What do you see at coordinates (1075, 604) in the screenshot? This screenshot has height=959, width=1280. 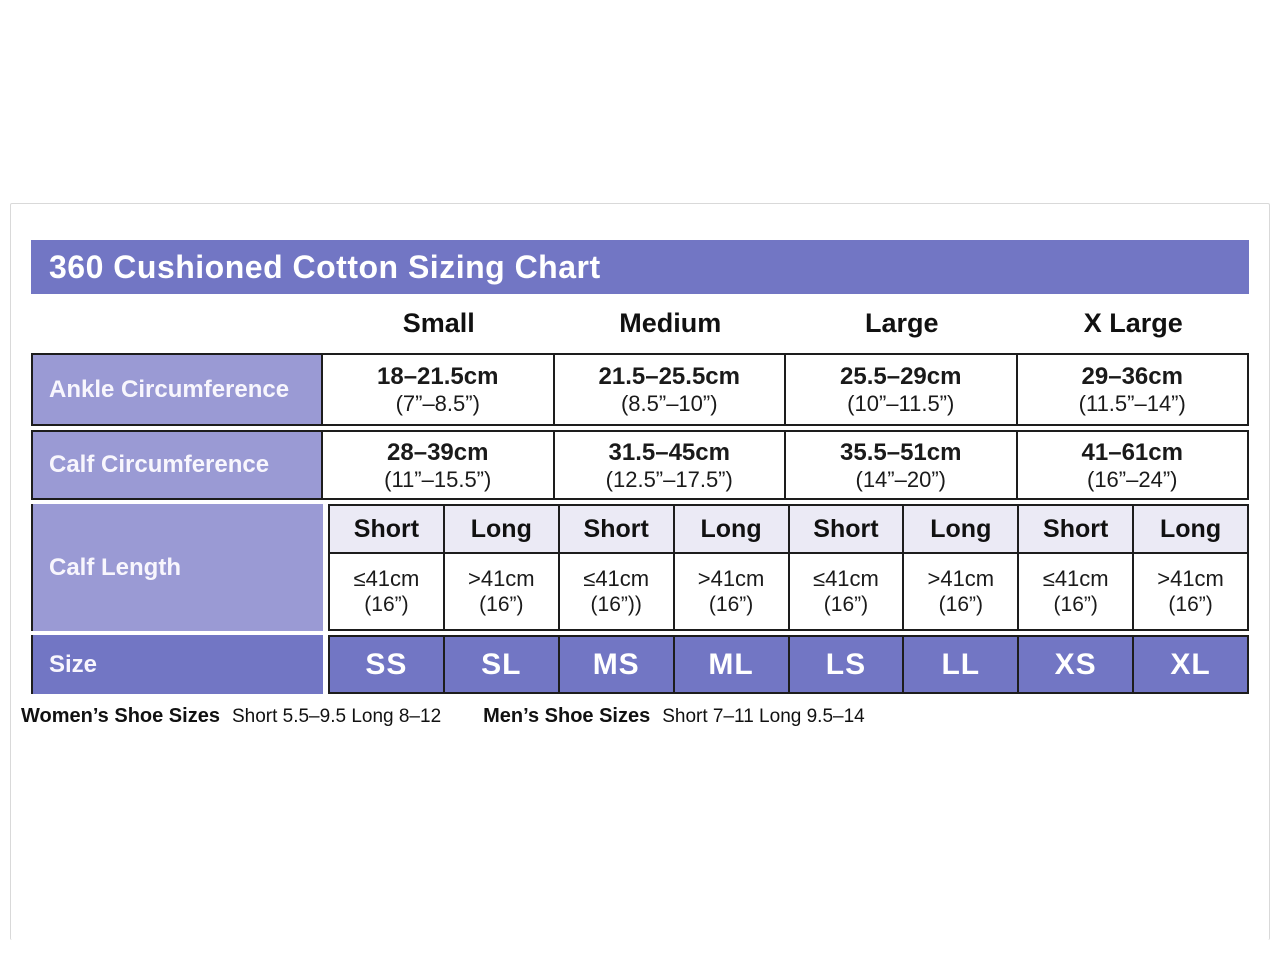 I see `calflen-xs-in: (16”)` at bounding box center [1075, 604].